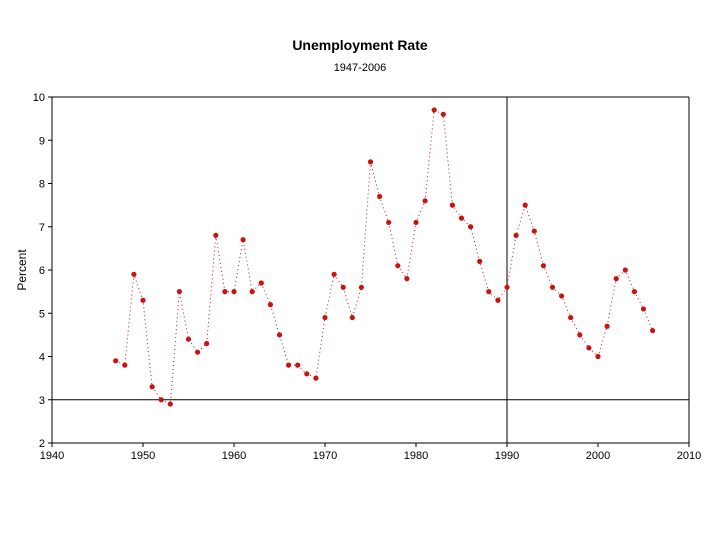 Image resolution: width=720 pixels, height=540 pixels. I want to click on y-tick-label: 2, so click(42, 444).